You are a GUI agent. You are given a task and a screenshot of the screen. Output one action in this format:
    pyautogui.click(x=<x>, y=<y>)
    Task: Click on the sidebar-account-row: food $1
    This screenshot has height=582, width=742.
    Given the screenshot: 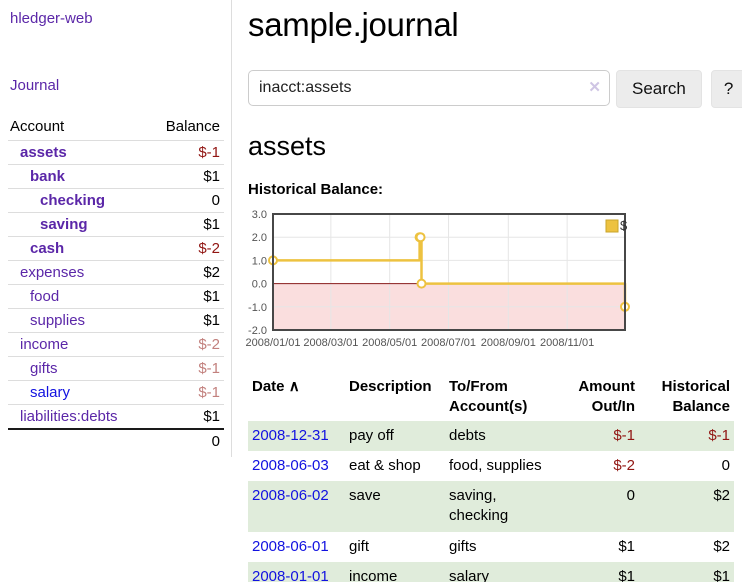 What is the action you would take?
    pyautogui.click(x=116, y=296)
    